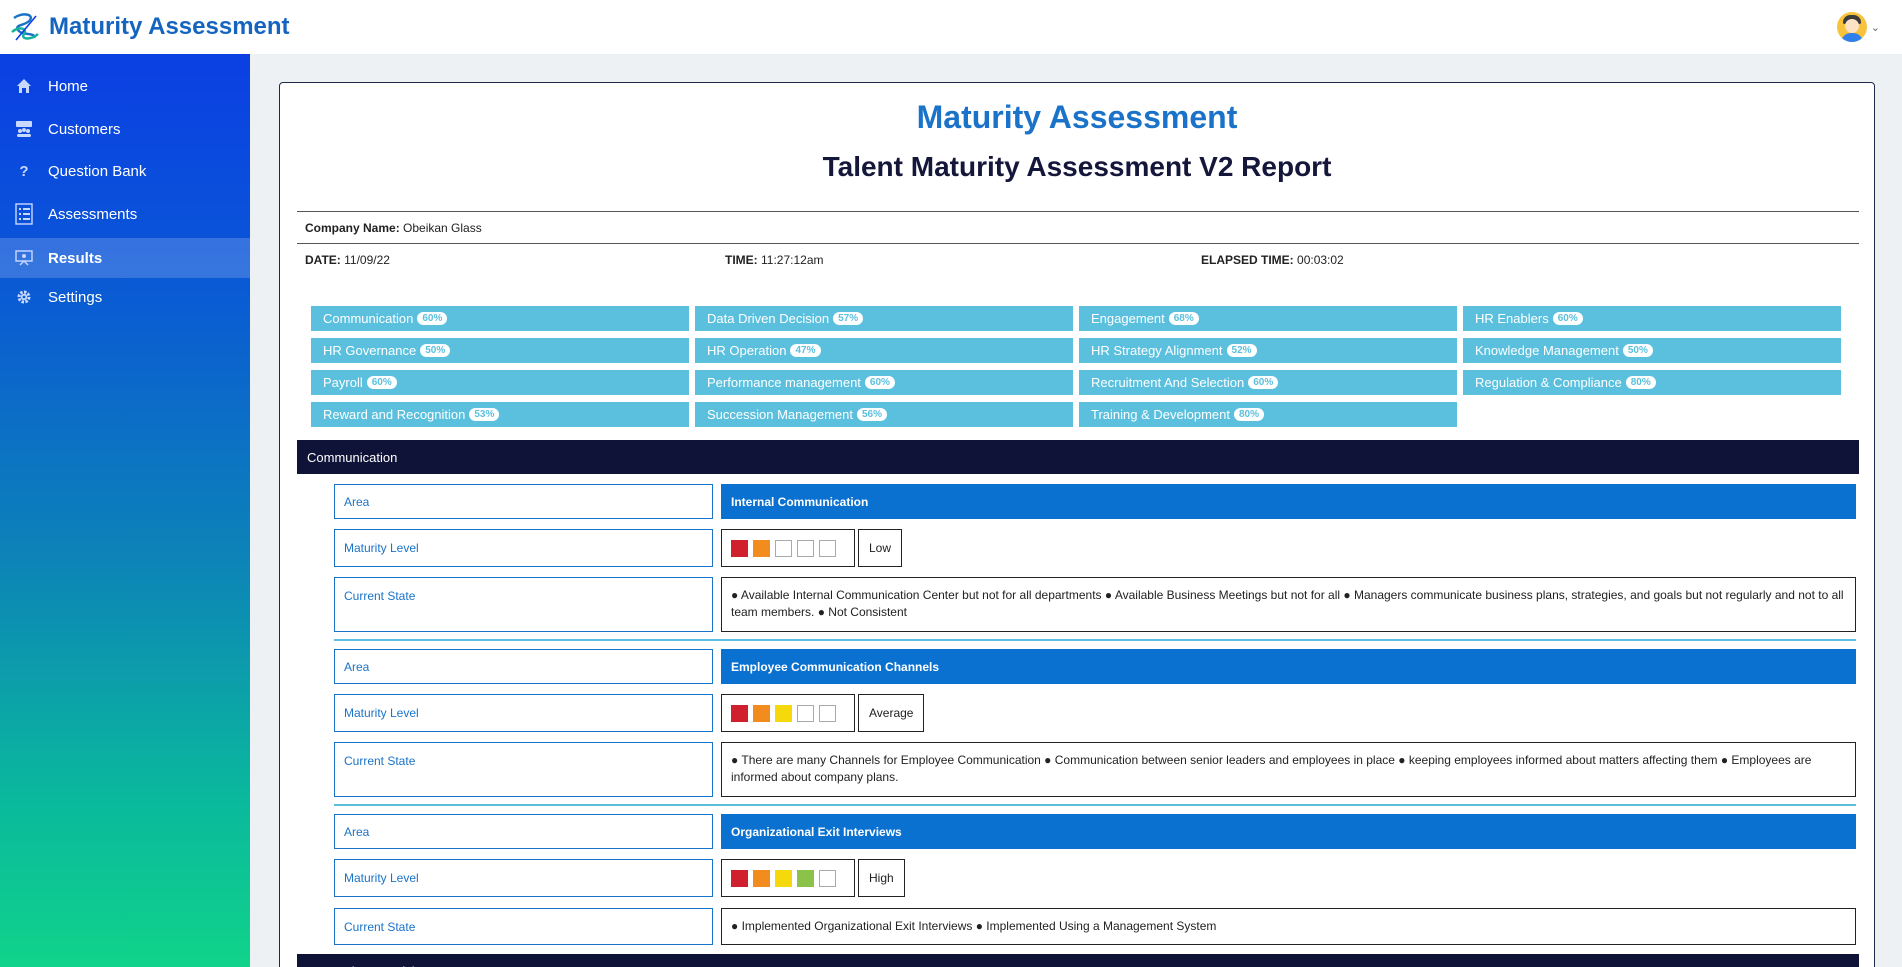 This screenshot has width=1902, height=967. Describe the element at coordinates (1078, 457) in the screenshot. I see `section-header: Communication` at that location.